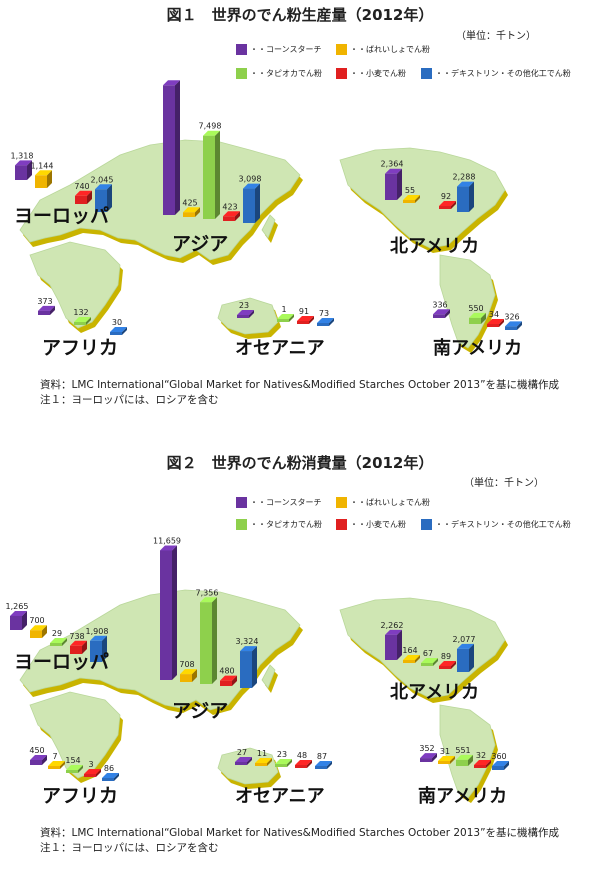  Describe the element at coordinates (226, 671) in the screenshot. I see `value-label: 480` at that location.